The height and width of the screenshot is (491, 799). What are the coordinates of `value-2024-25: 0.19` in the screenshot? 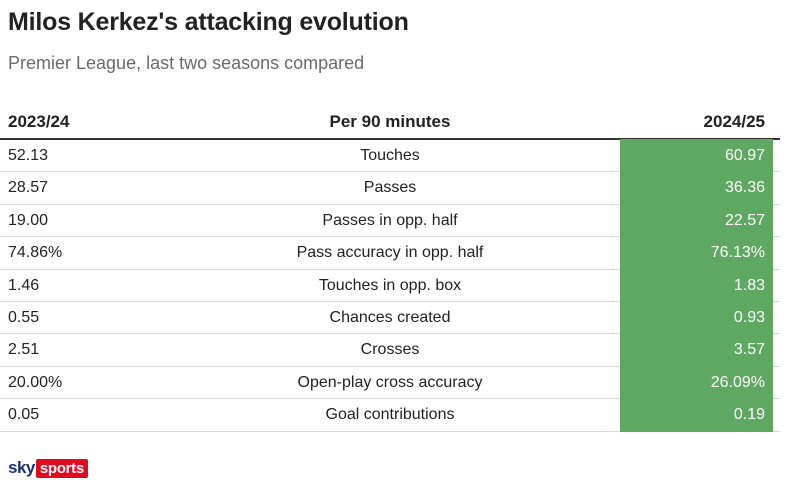 It's located at (749, 415).